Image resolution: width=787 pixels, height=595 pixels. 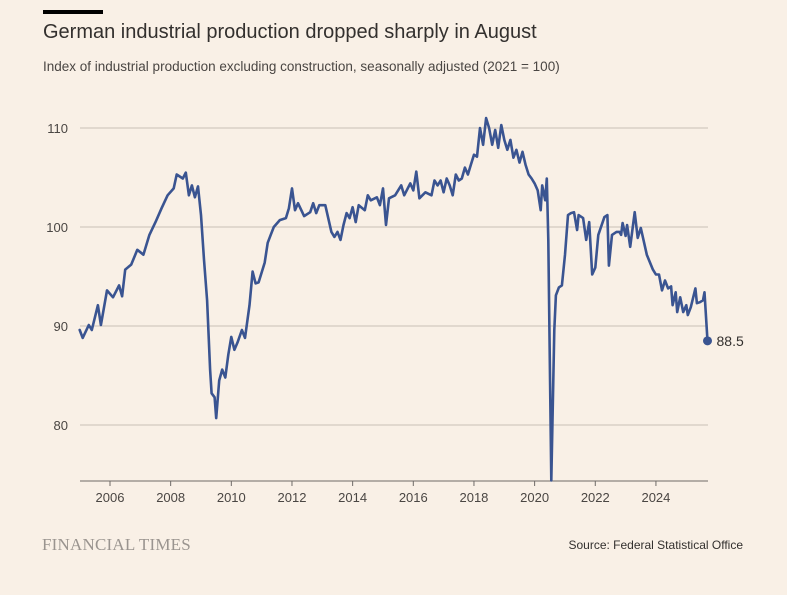 What do you see at coordinates (352, 497) in the screenshot?
I see `x-tick-label: 2014` at bounding box center [352, 497].